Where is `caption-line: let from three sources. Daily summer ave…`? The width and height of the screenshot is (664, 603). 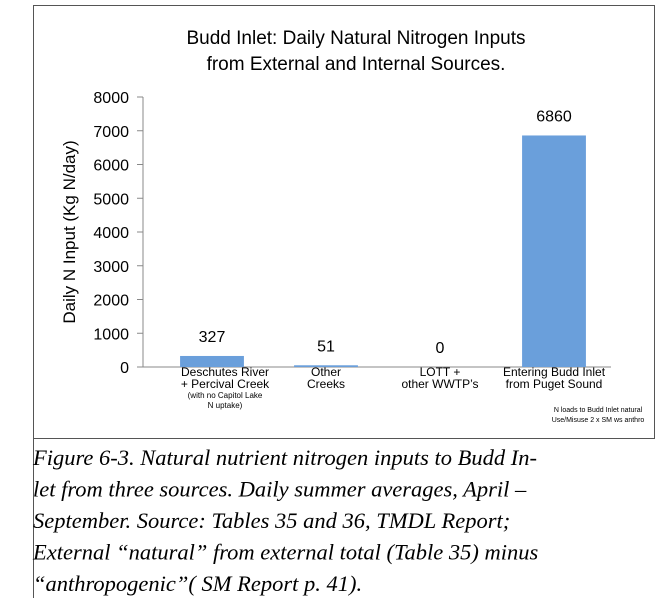
caption-line: let from three sources. Daily summer ave… is located at coordinates (280, 489).